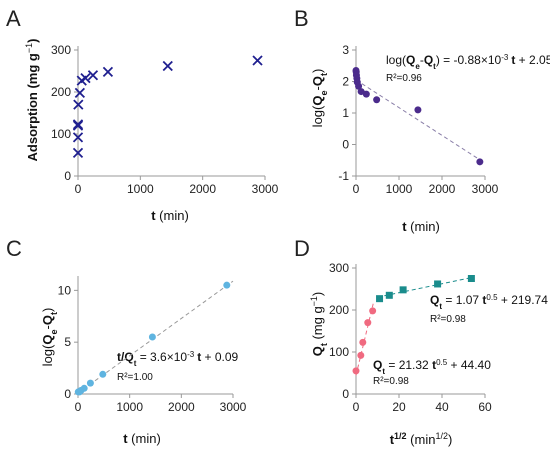 The height and width of the screenshot is (456, 550). I want to click on equation-c: t/Qt = 3.6×10-3 t + 0.09, so click(178, 359).